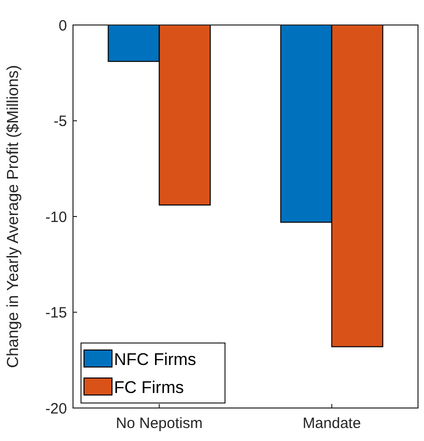 The height and width of the screenshot is (441, 424). What do you see at coordinates (62, 25) in the screenshot?
I see `y-tick-label: 0` at bounding box center [62, 25].